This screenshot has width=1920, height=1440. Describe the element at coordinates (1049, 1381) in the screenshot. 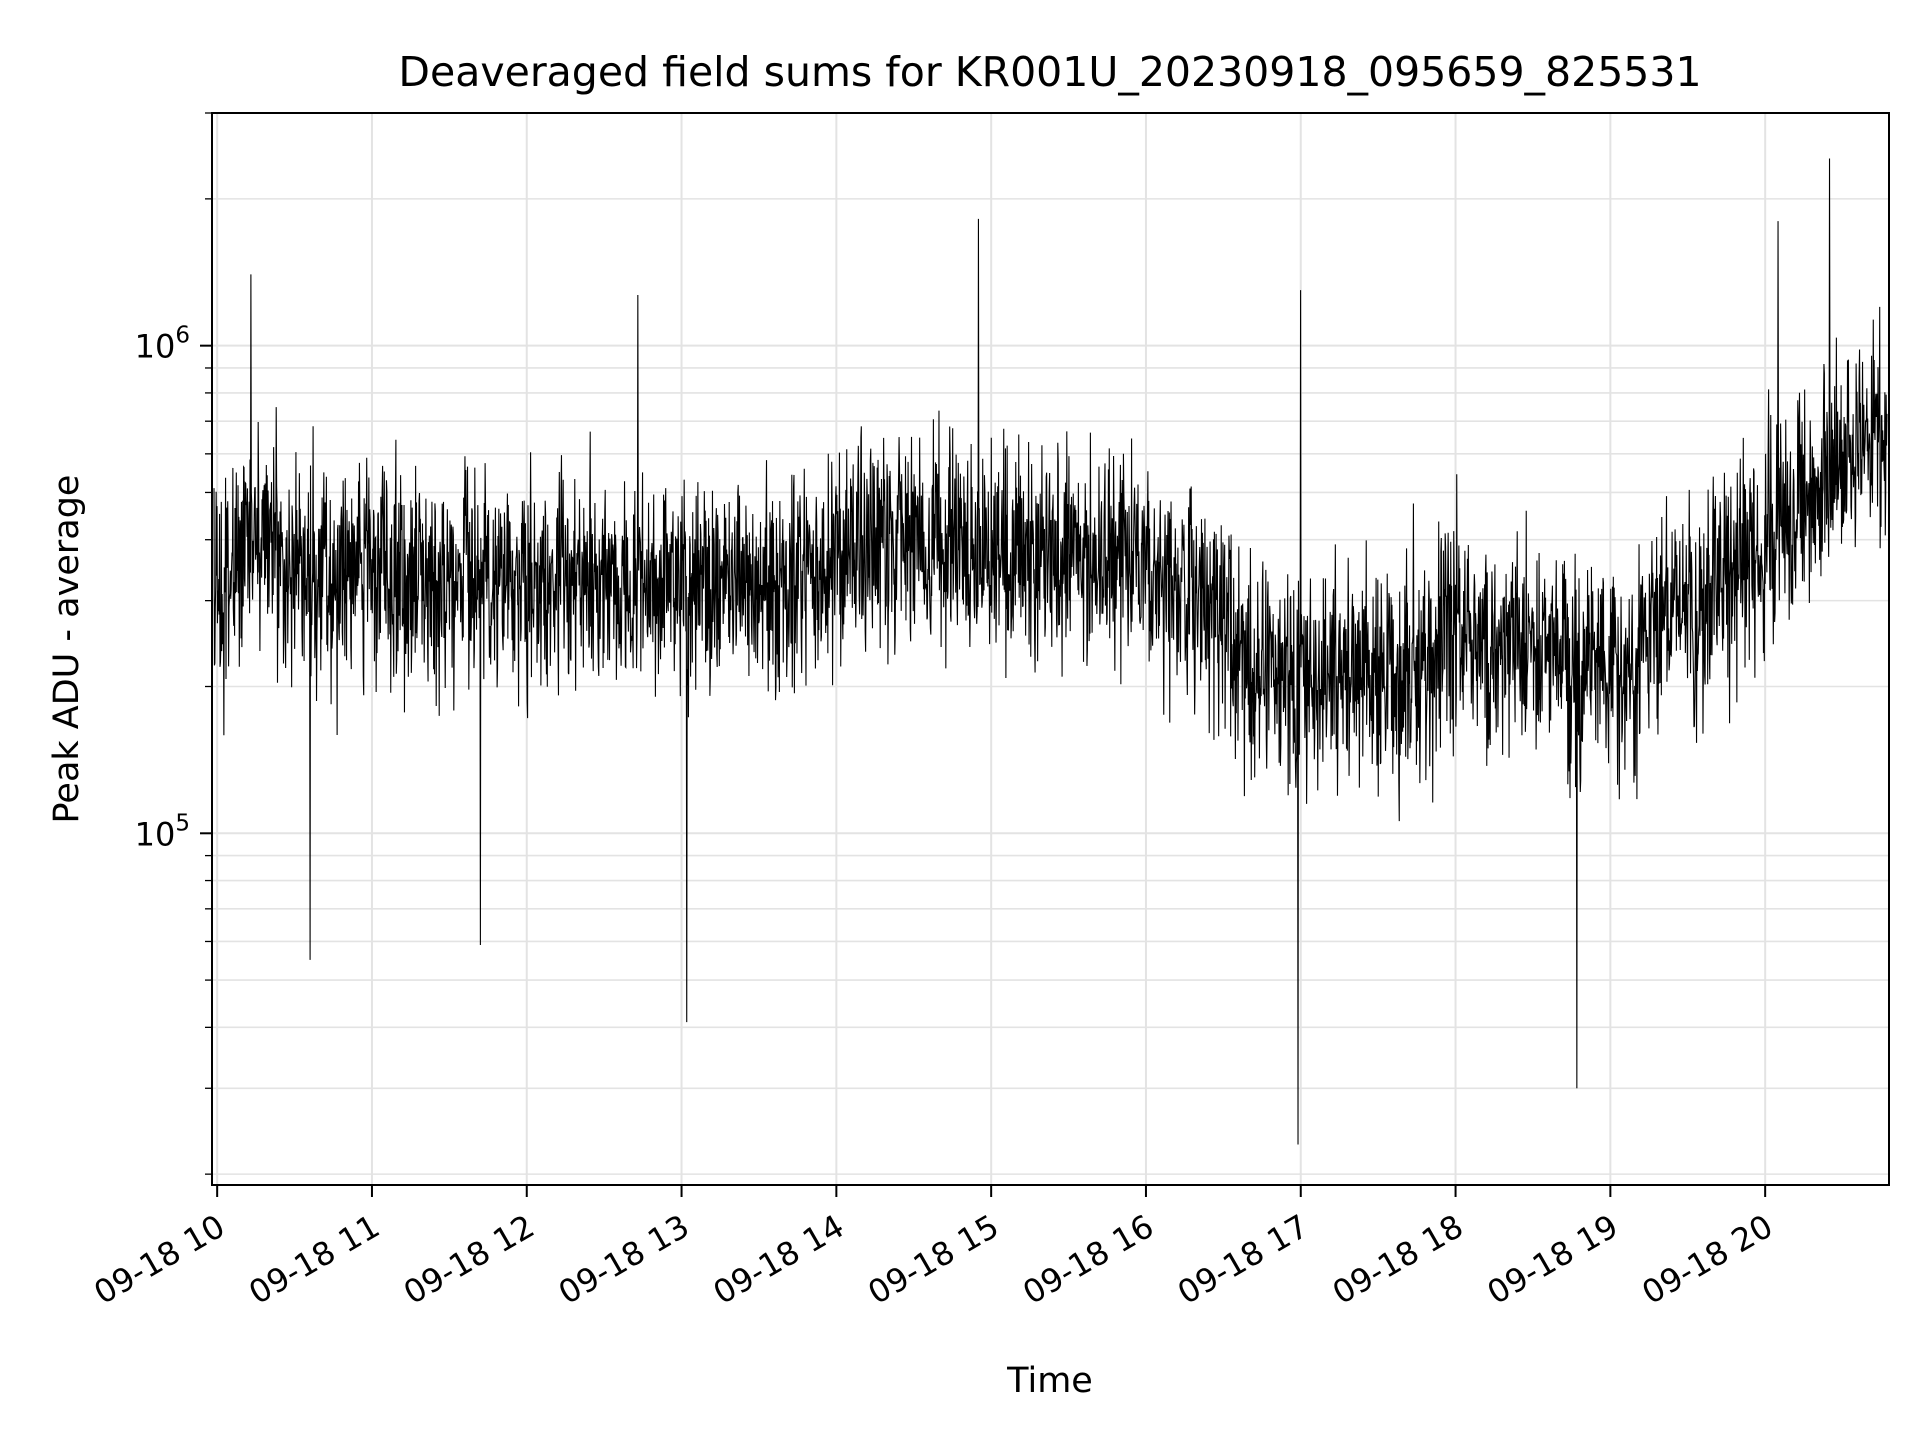

I see `x-axis-label: Time` at that location.